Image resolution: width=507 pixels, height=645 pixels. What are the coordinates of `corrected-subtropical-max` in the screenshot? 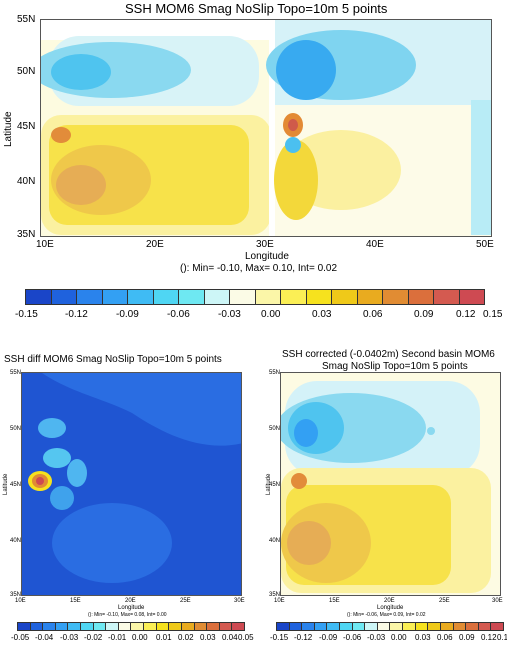 It's located at (309, 543).